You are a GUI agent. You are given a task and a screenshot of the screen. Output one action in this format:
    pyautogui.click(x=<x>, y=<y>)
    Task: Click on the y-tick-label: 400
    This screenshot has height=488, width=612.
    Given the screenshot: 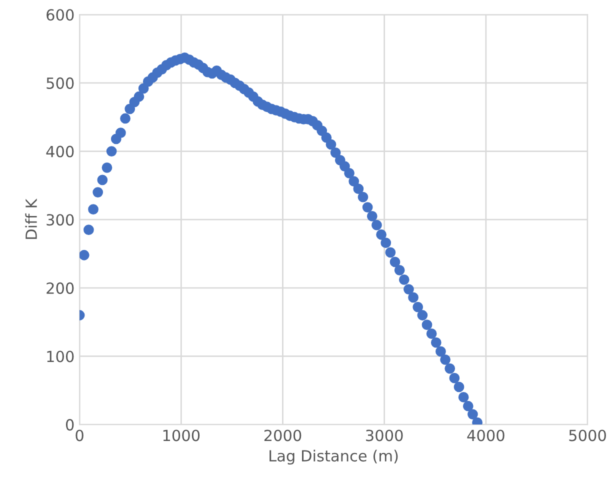 What is the action you would take?
    pyautogui.click(x=60, y=152)
    